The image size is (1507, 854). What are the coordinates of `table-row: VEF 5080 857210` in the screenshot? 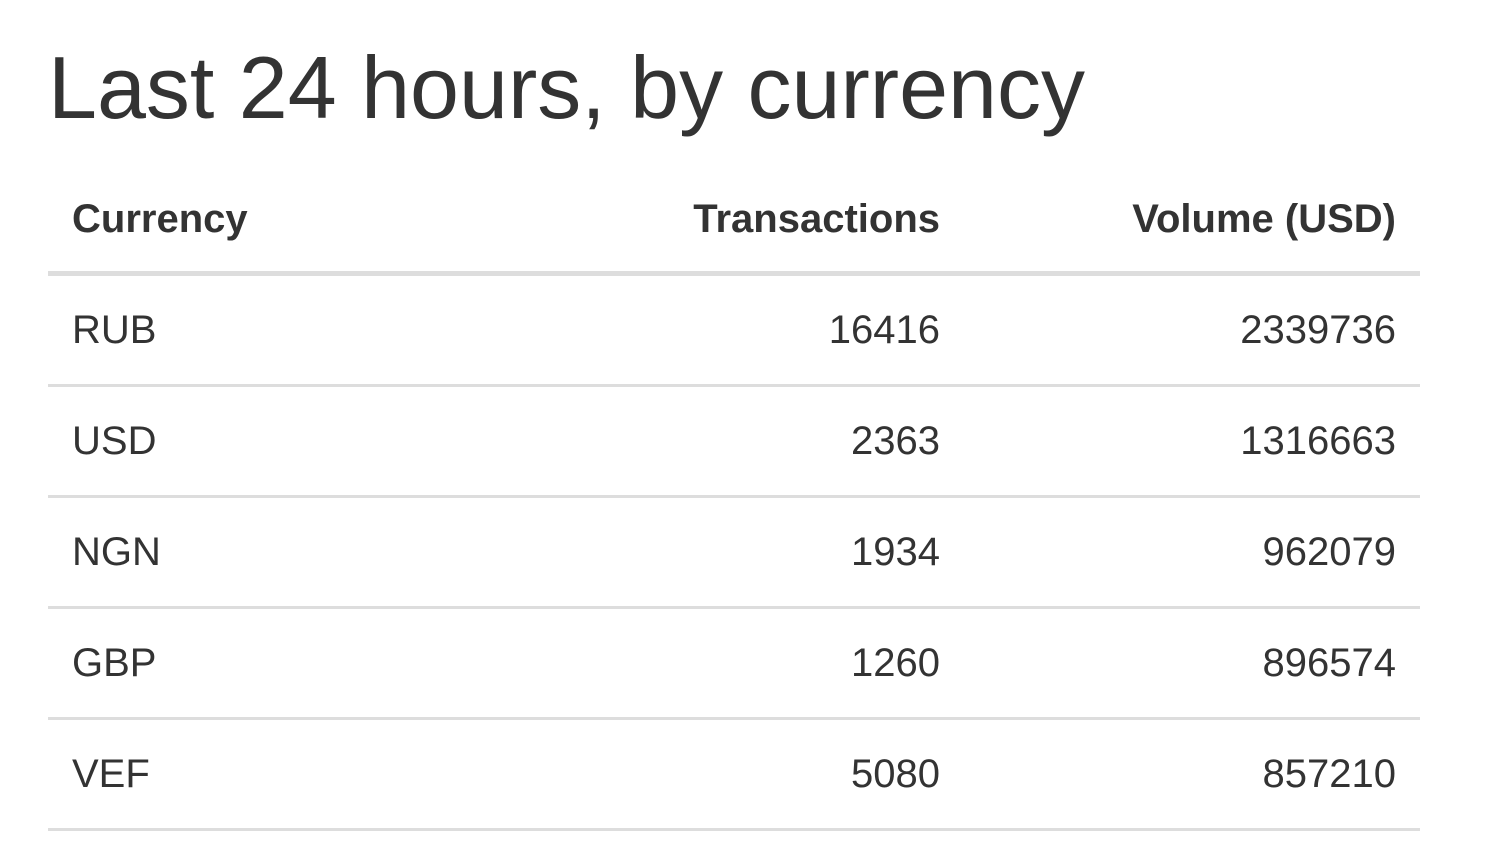 It's located at (734, 774).